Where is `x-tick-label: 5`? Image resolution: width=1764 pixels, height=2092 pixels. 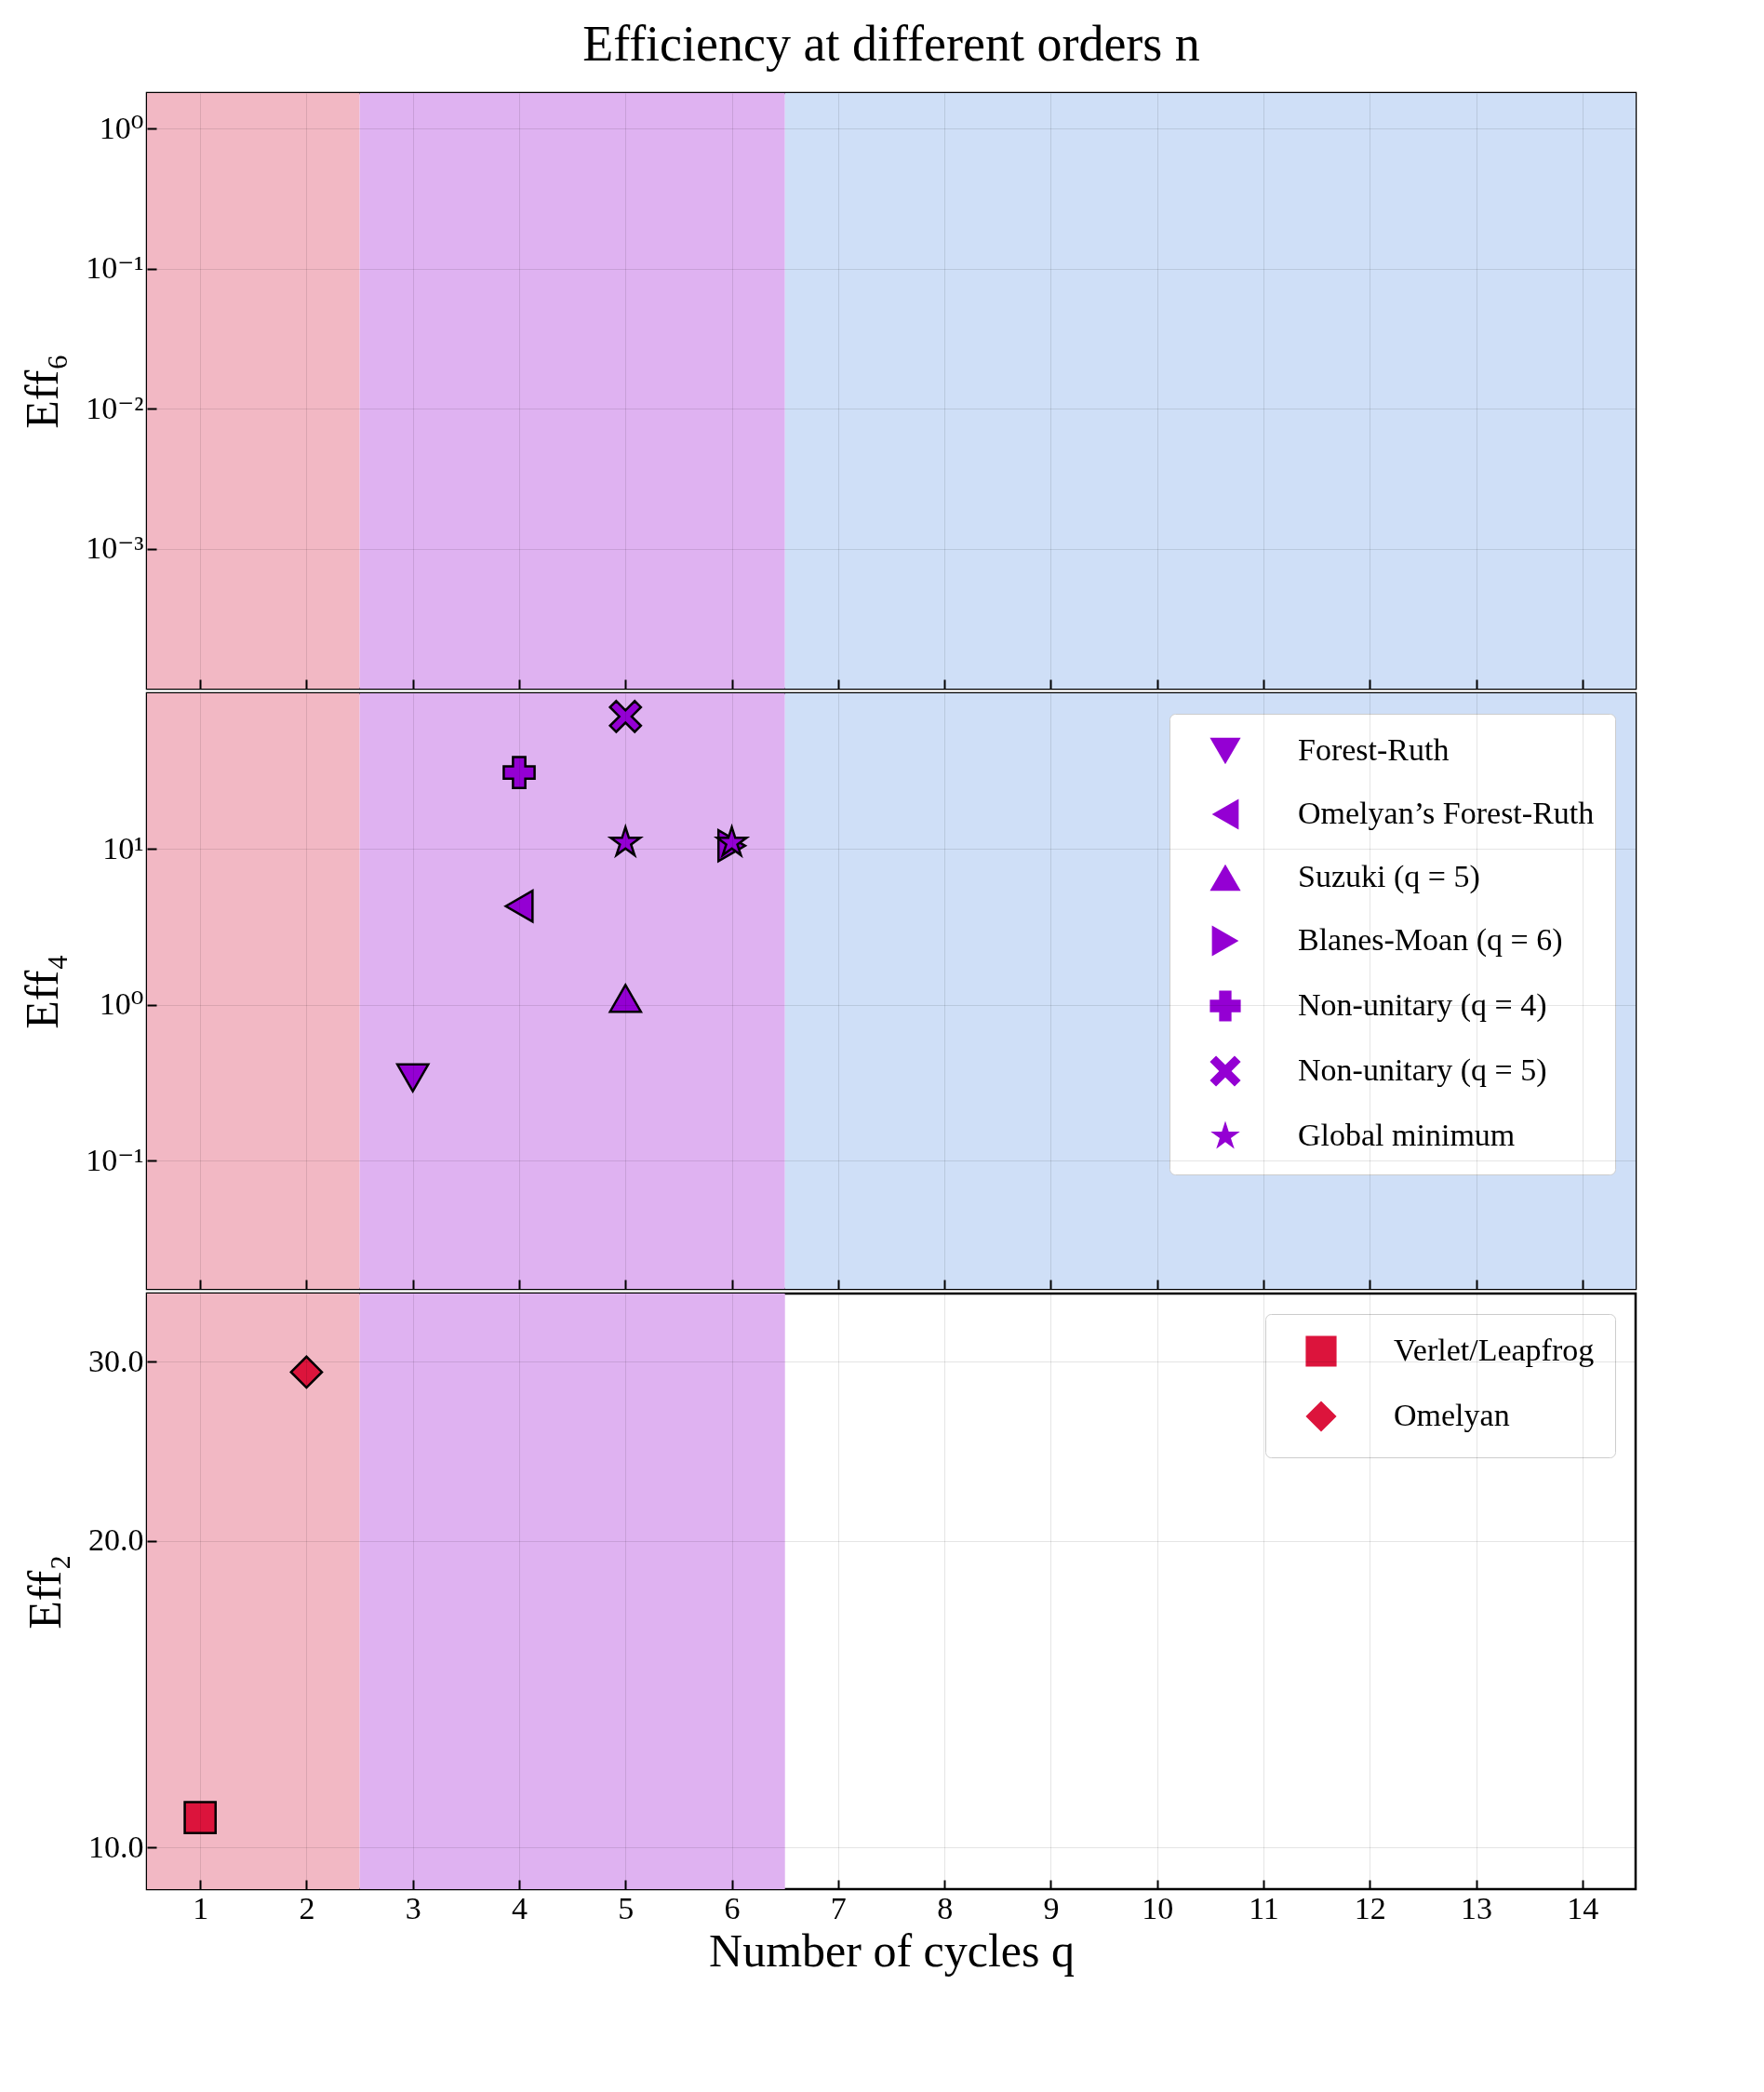
x-tick-label: 5 is located at coordinates (626, 1907).